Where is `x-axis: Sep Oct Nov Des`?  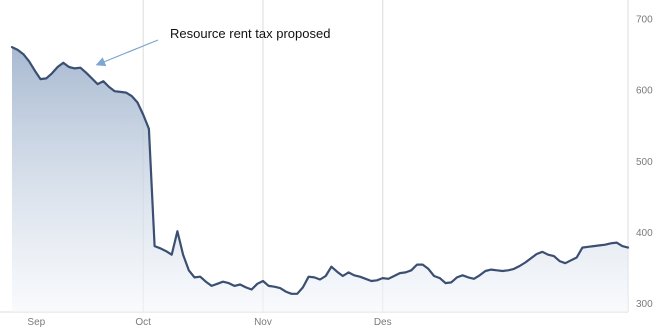 x-axis: Sep Oct Nov Des is located at coordinates (209, 322).